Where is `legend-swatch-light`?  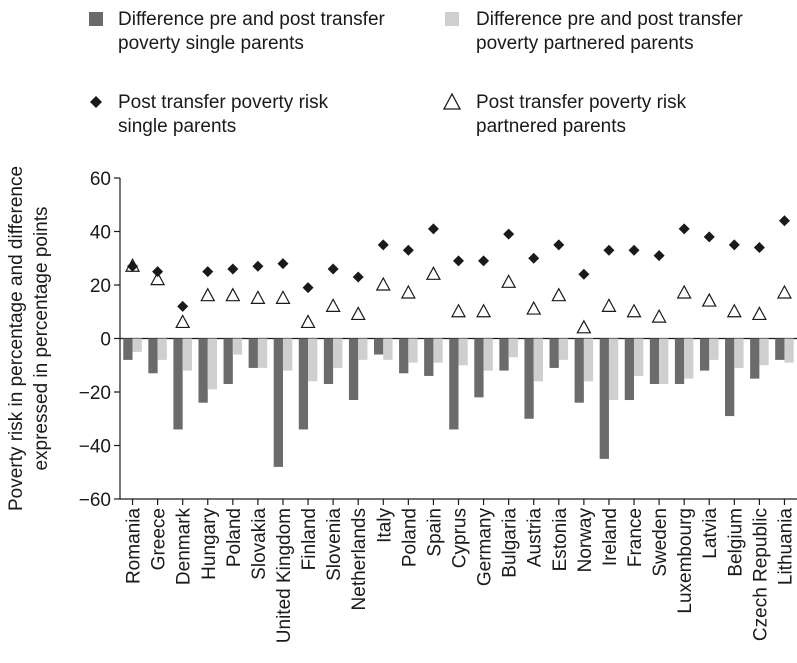 legend-swatch-light is located at coordinates (452, 19).